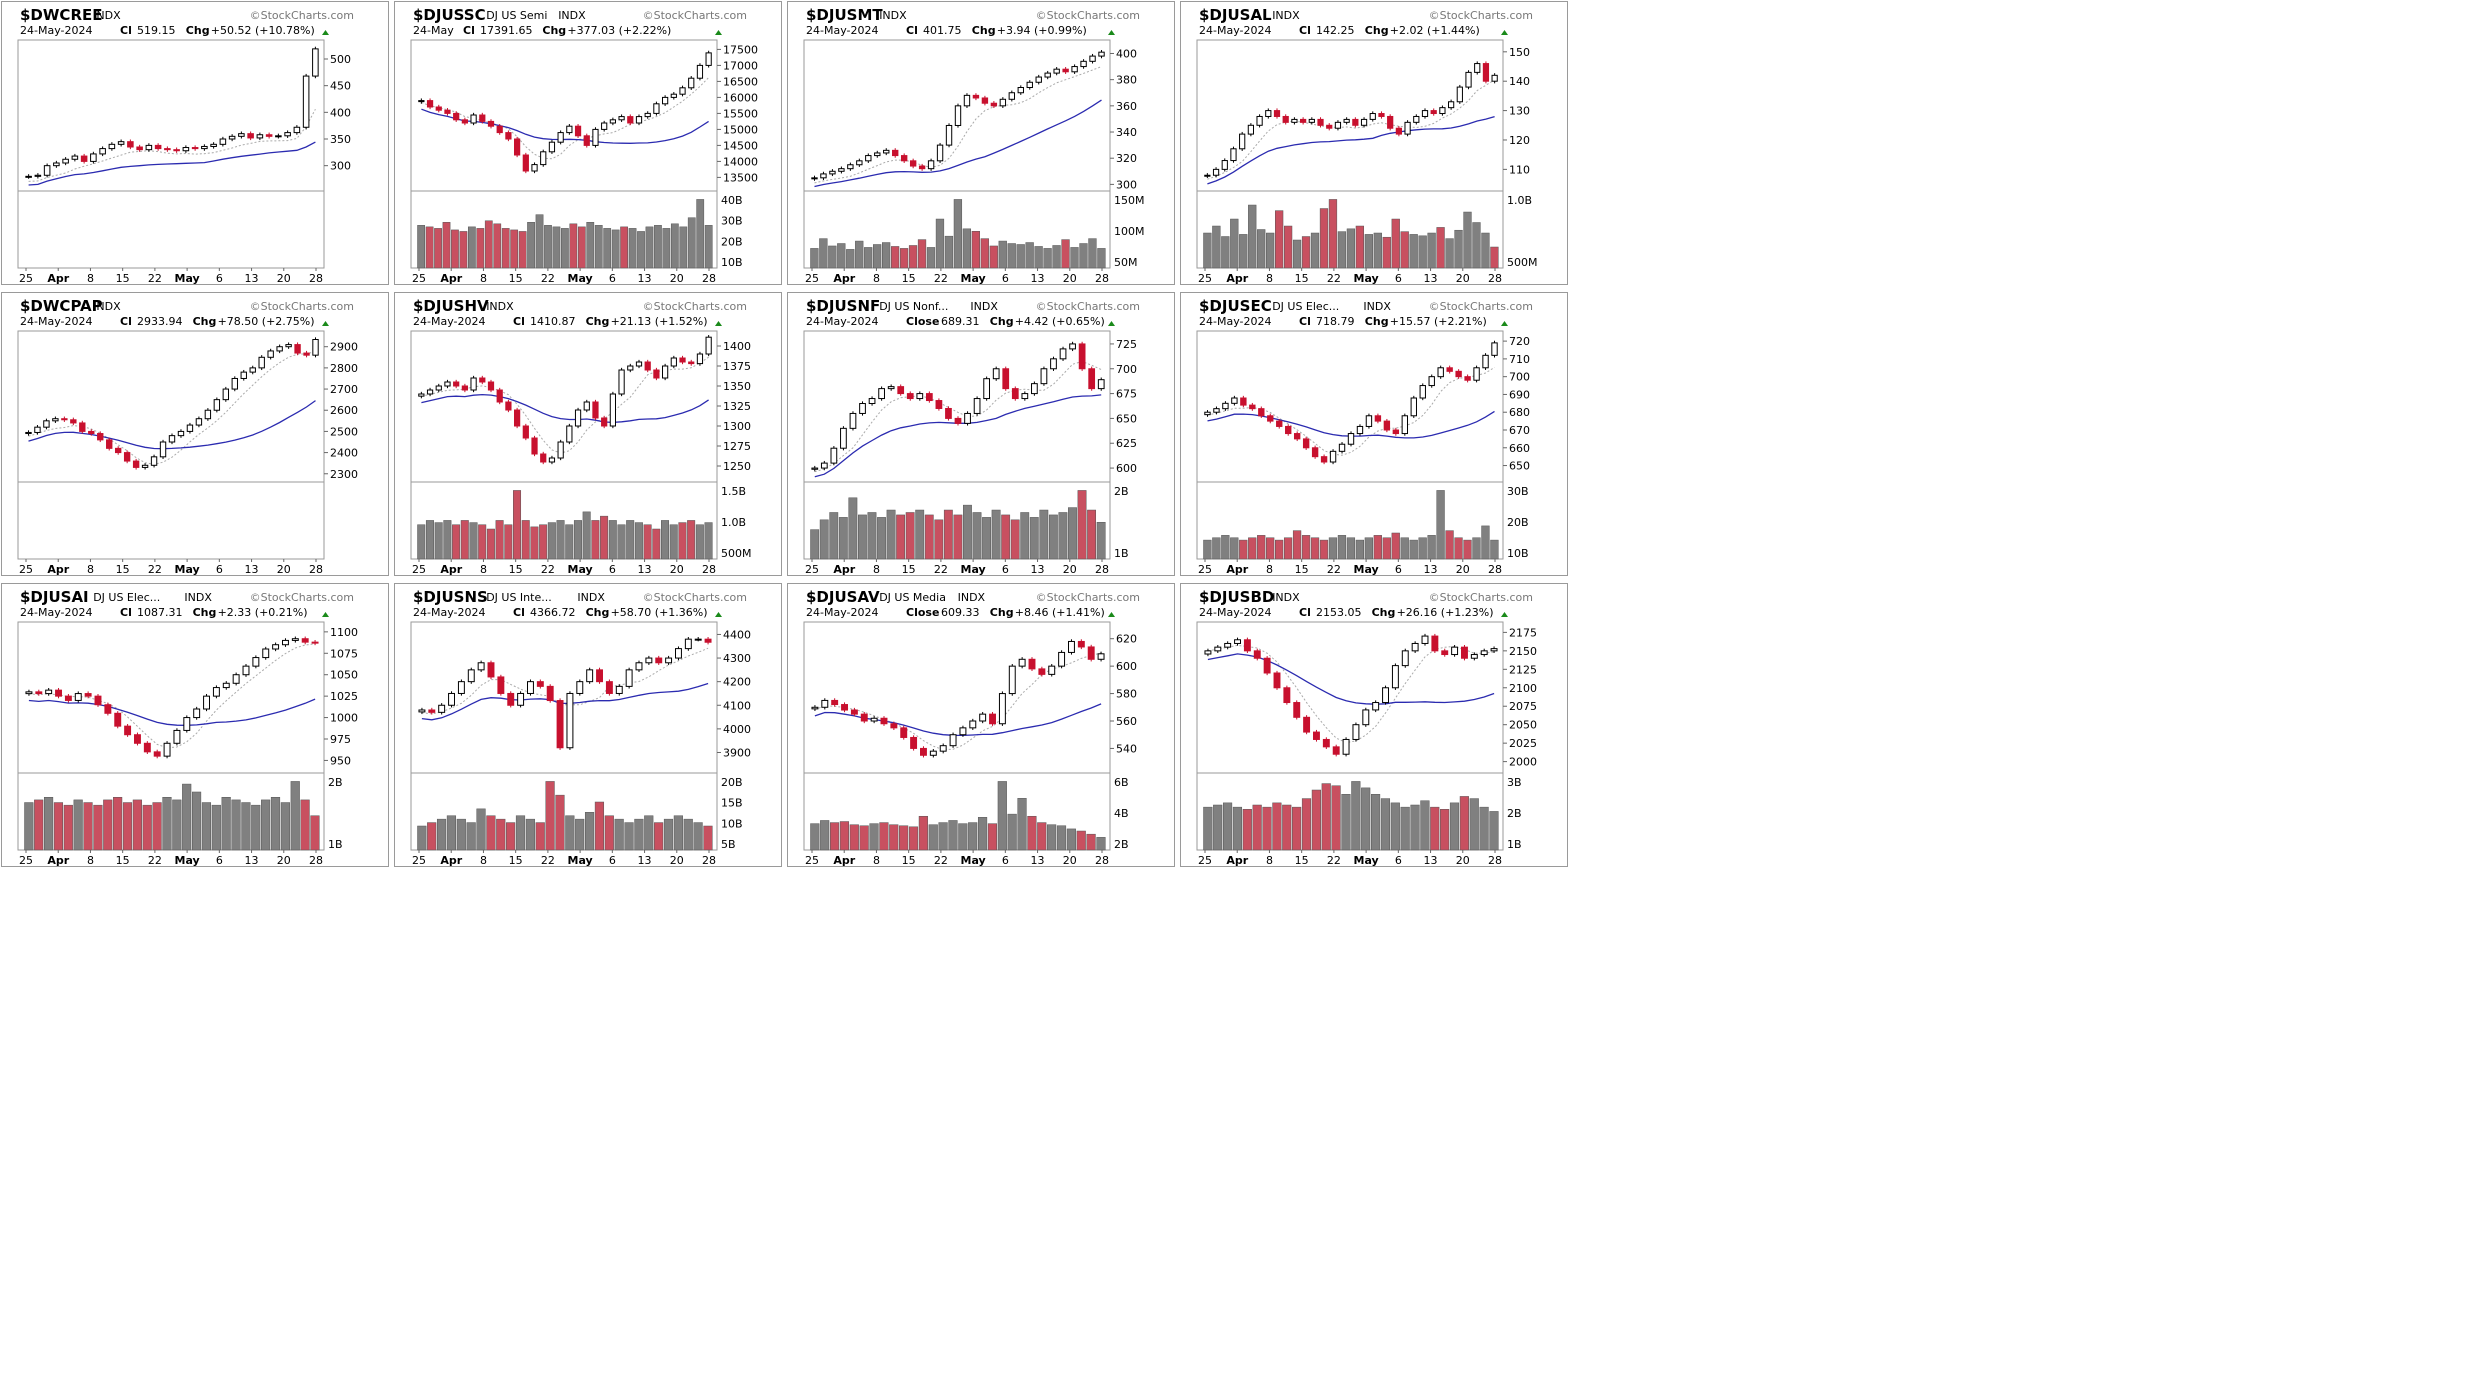 The height and width of the screenshot is (1378, 2486). I want to click on plot-frame, so click(171, 445).